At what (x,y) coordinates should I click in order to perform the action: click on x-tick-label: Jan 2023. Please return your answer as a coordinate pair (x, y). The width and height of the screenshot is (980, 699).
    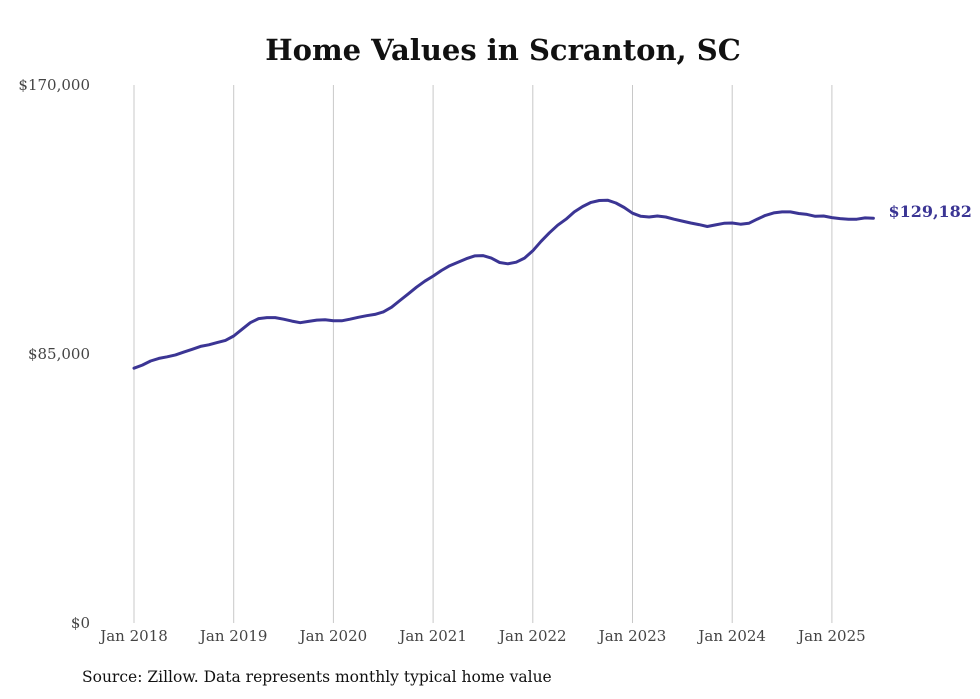
    Looking at the image, I should click on (632, 636).